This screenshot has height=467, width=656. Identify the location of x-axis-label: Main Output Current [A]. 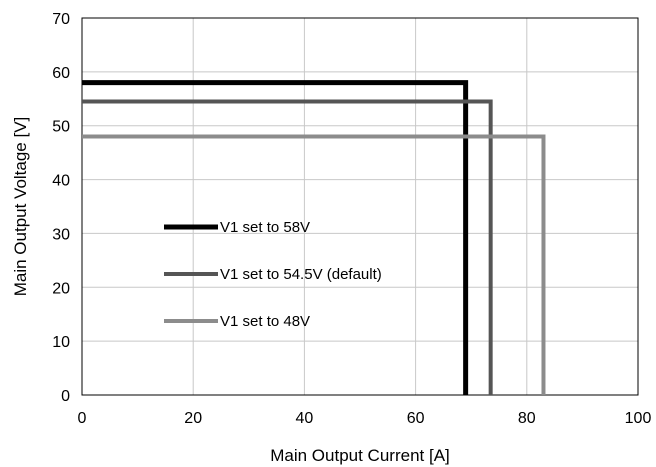
(360, 455).